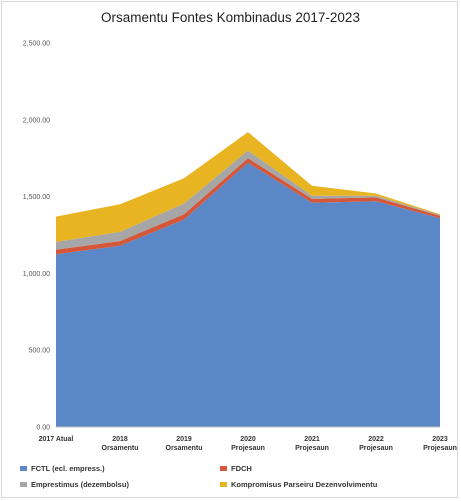 Image resolution: width=461 pixels, height=501 pixels. Describe the element at coordinates (230, 17) in the screenshot. I see `chart-title: Orsamentu Fontes Kombinadus 2017-2023` at that location.